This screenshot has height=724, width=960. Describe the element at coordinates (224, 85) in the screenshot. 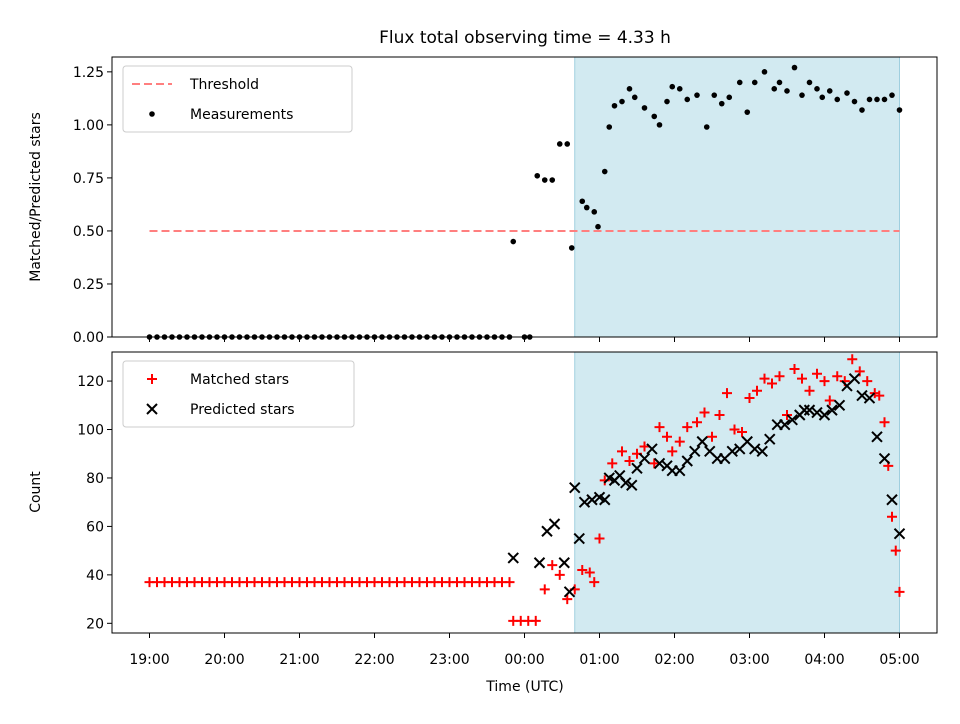

I see `legend-label: Threshold` at that location.